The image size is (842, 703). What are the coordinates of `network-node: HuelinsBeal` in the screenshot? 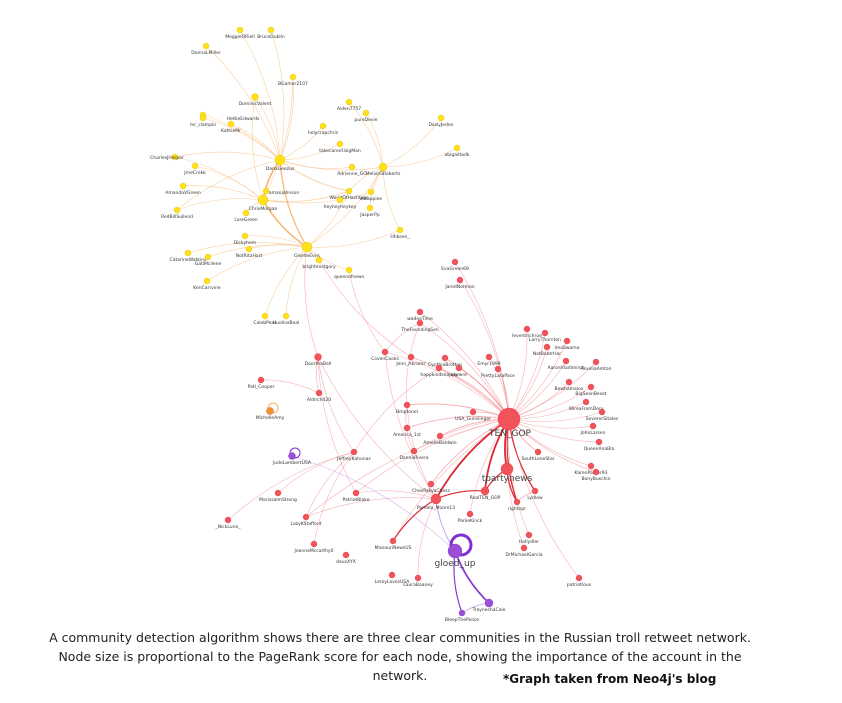 It's located at (286, 319).